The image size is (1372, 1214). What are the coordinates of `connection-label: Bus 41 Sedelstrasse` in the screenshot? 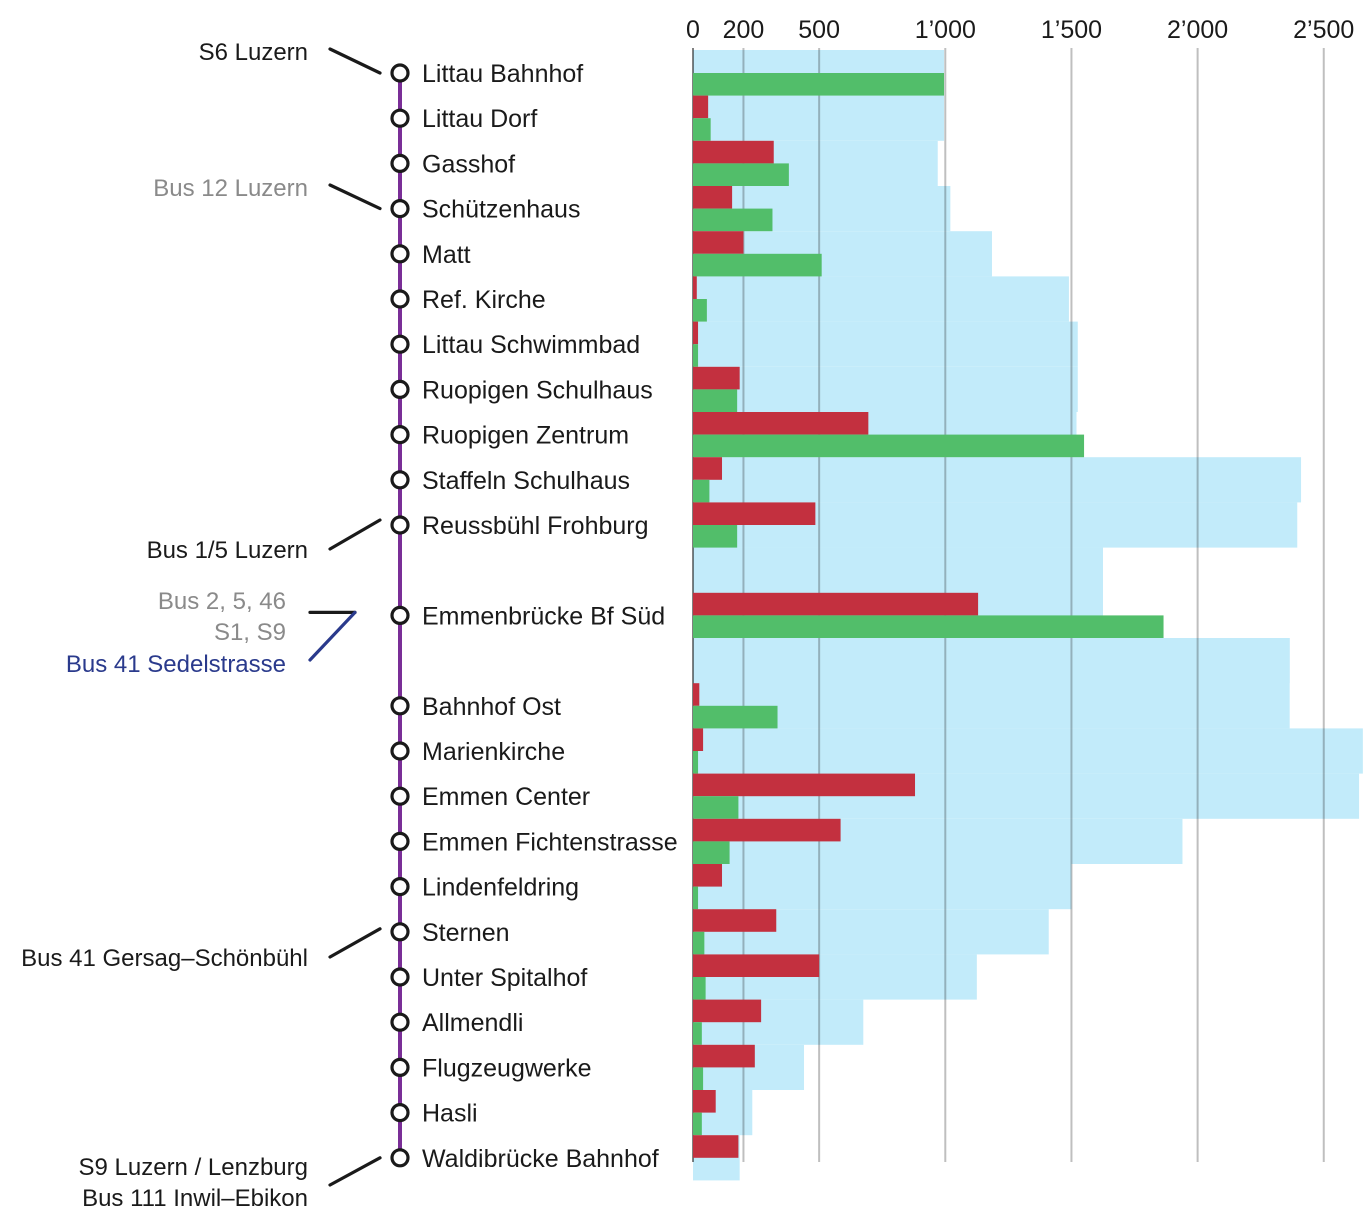 It's located at (176, 664).